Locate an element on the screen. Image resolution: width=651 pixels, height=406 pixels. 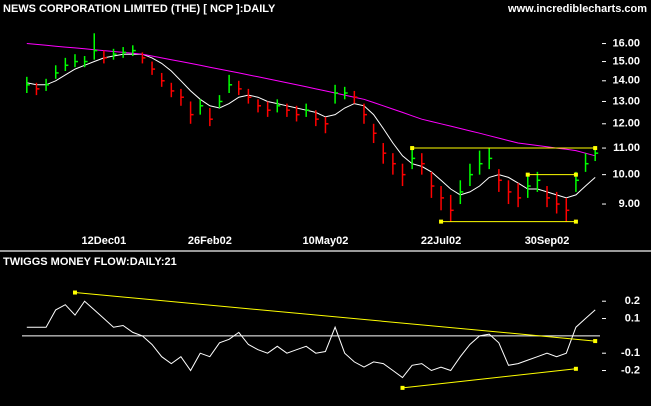
y-tick-label: 9.00 is located at coordinates (629, 204).